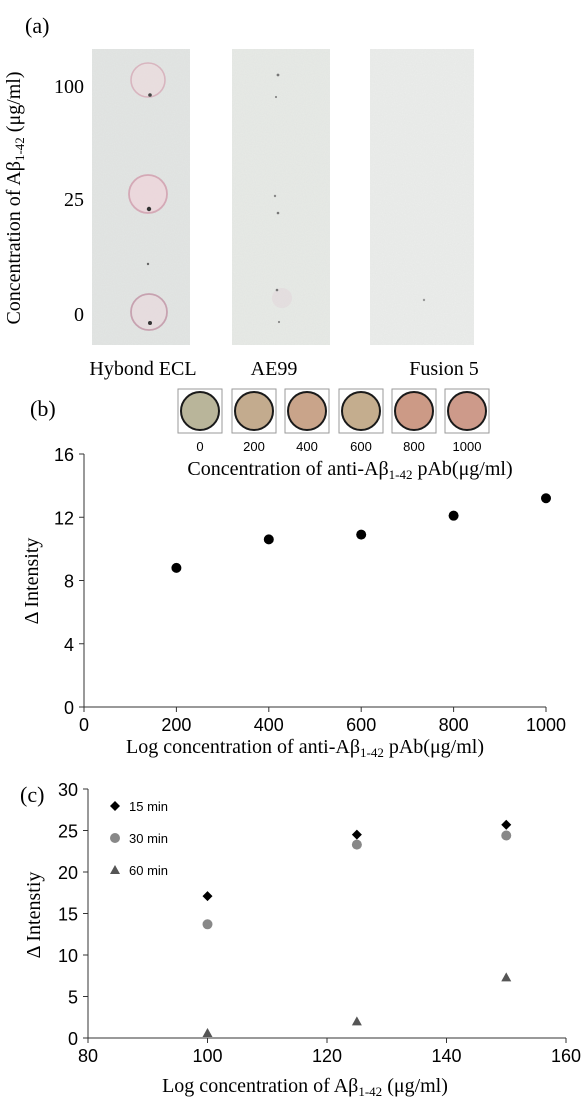 This screenshot has width=582, height=1104. What do you see at coordinates (349, 470) in the screenshot?
I see `swatch-caption: Concentration of anti-Aβ1-42 pAb(μg/ml)` at bounding box center [349, 470].